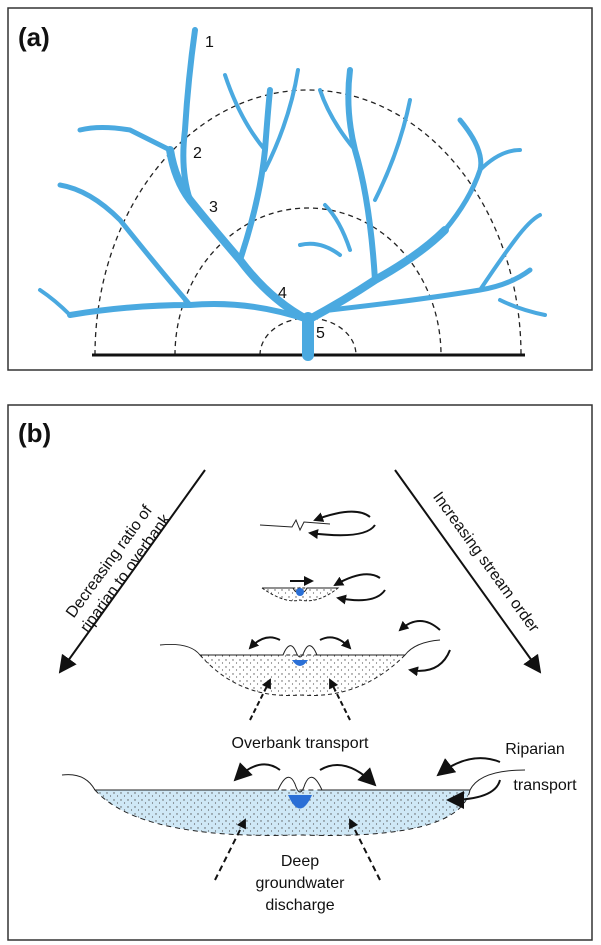  I want to click on panel-label: (a), so click(34, 37).